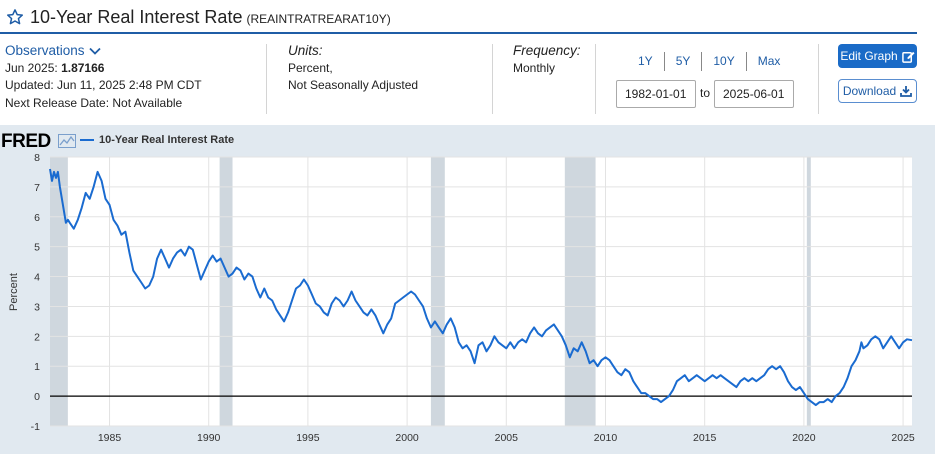 This screenshot has height=454, width=935. What do you see at coordinates (14, 292) in the screenshot?
I see `y-axis-label: Percent` at bounding box center [14, 292].